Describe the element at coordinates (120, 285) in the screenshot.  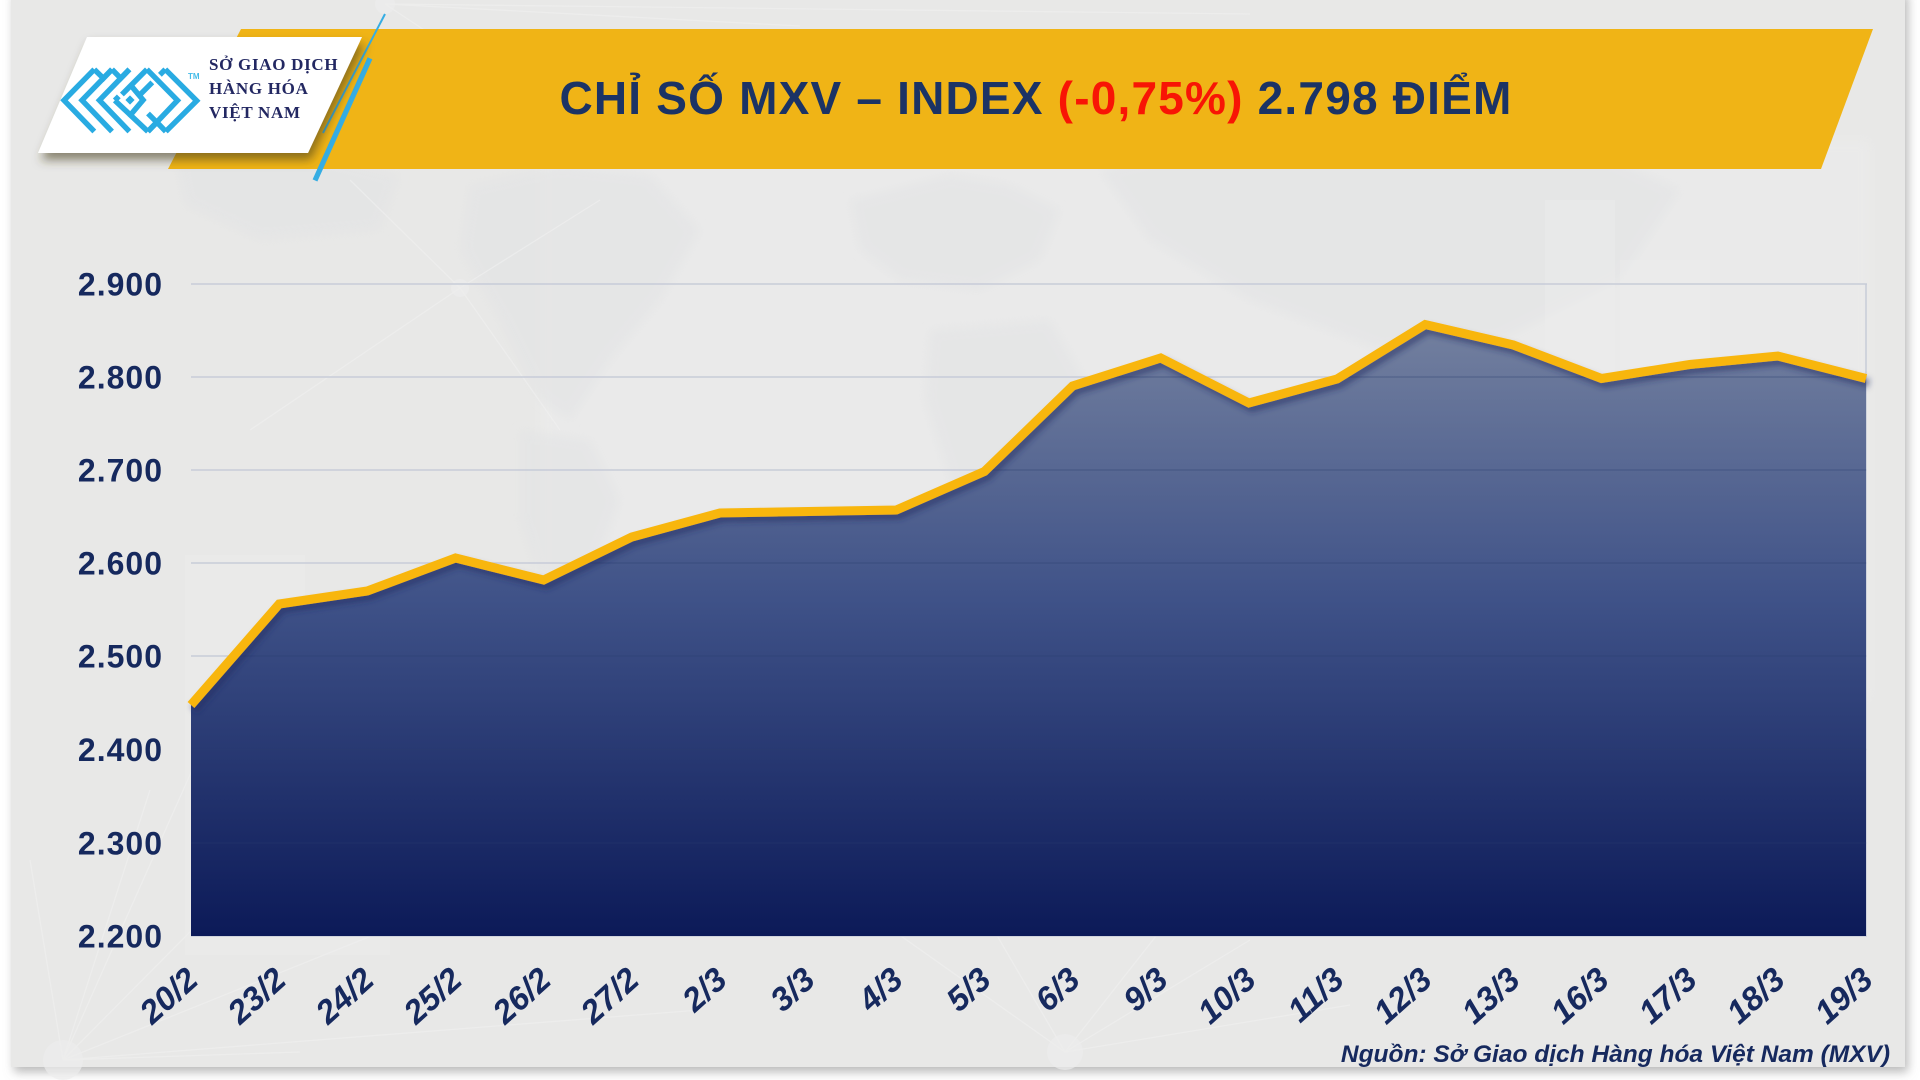
I see `svg-text: 2.900` at that location.